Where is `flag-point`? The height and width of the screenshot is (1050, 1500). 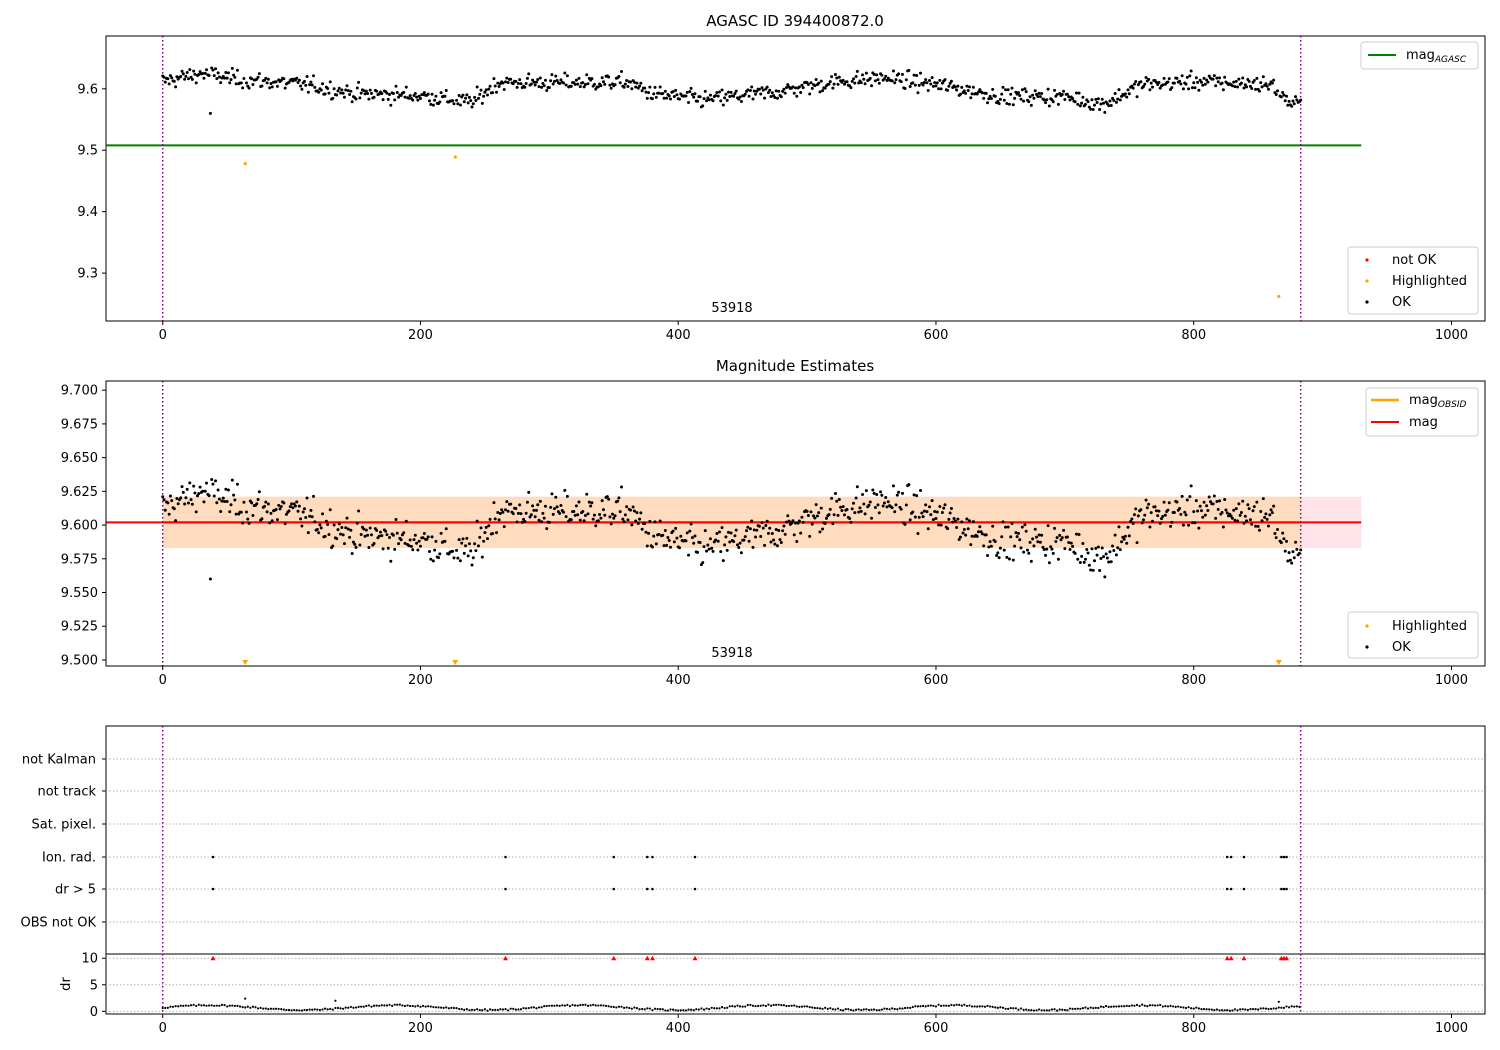 flag-point is located at coordinates (1286, 889).